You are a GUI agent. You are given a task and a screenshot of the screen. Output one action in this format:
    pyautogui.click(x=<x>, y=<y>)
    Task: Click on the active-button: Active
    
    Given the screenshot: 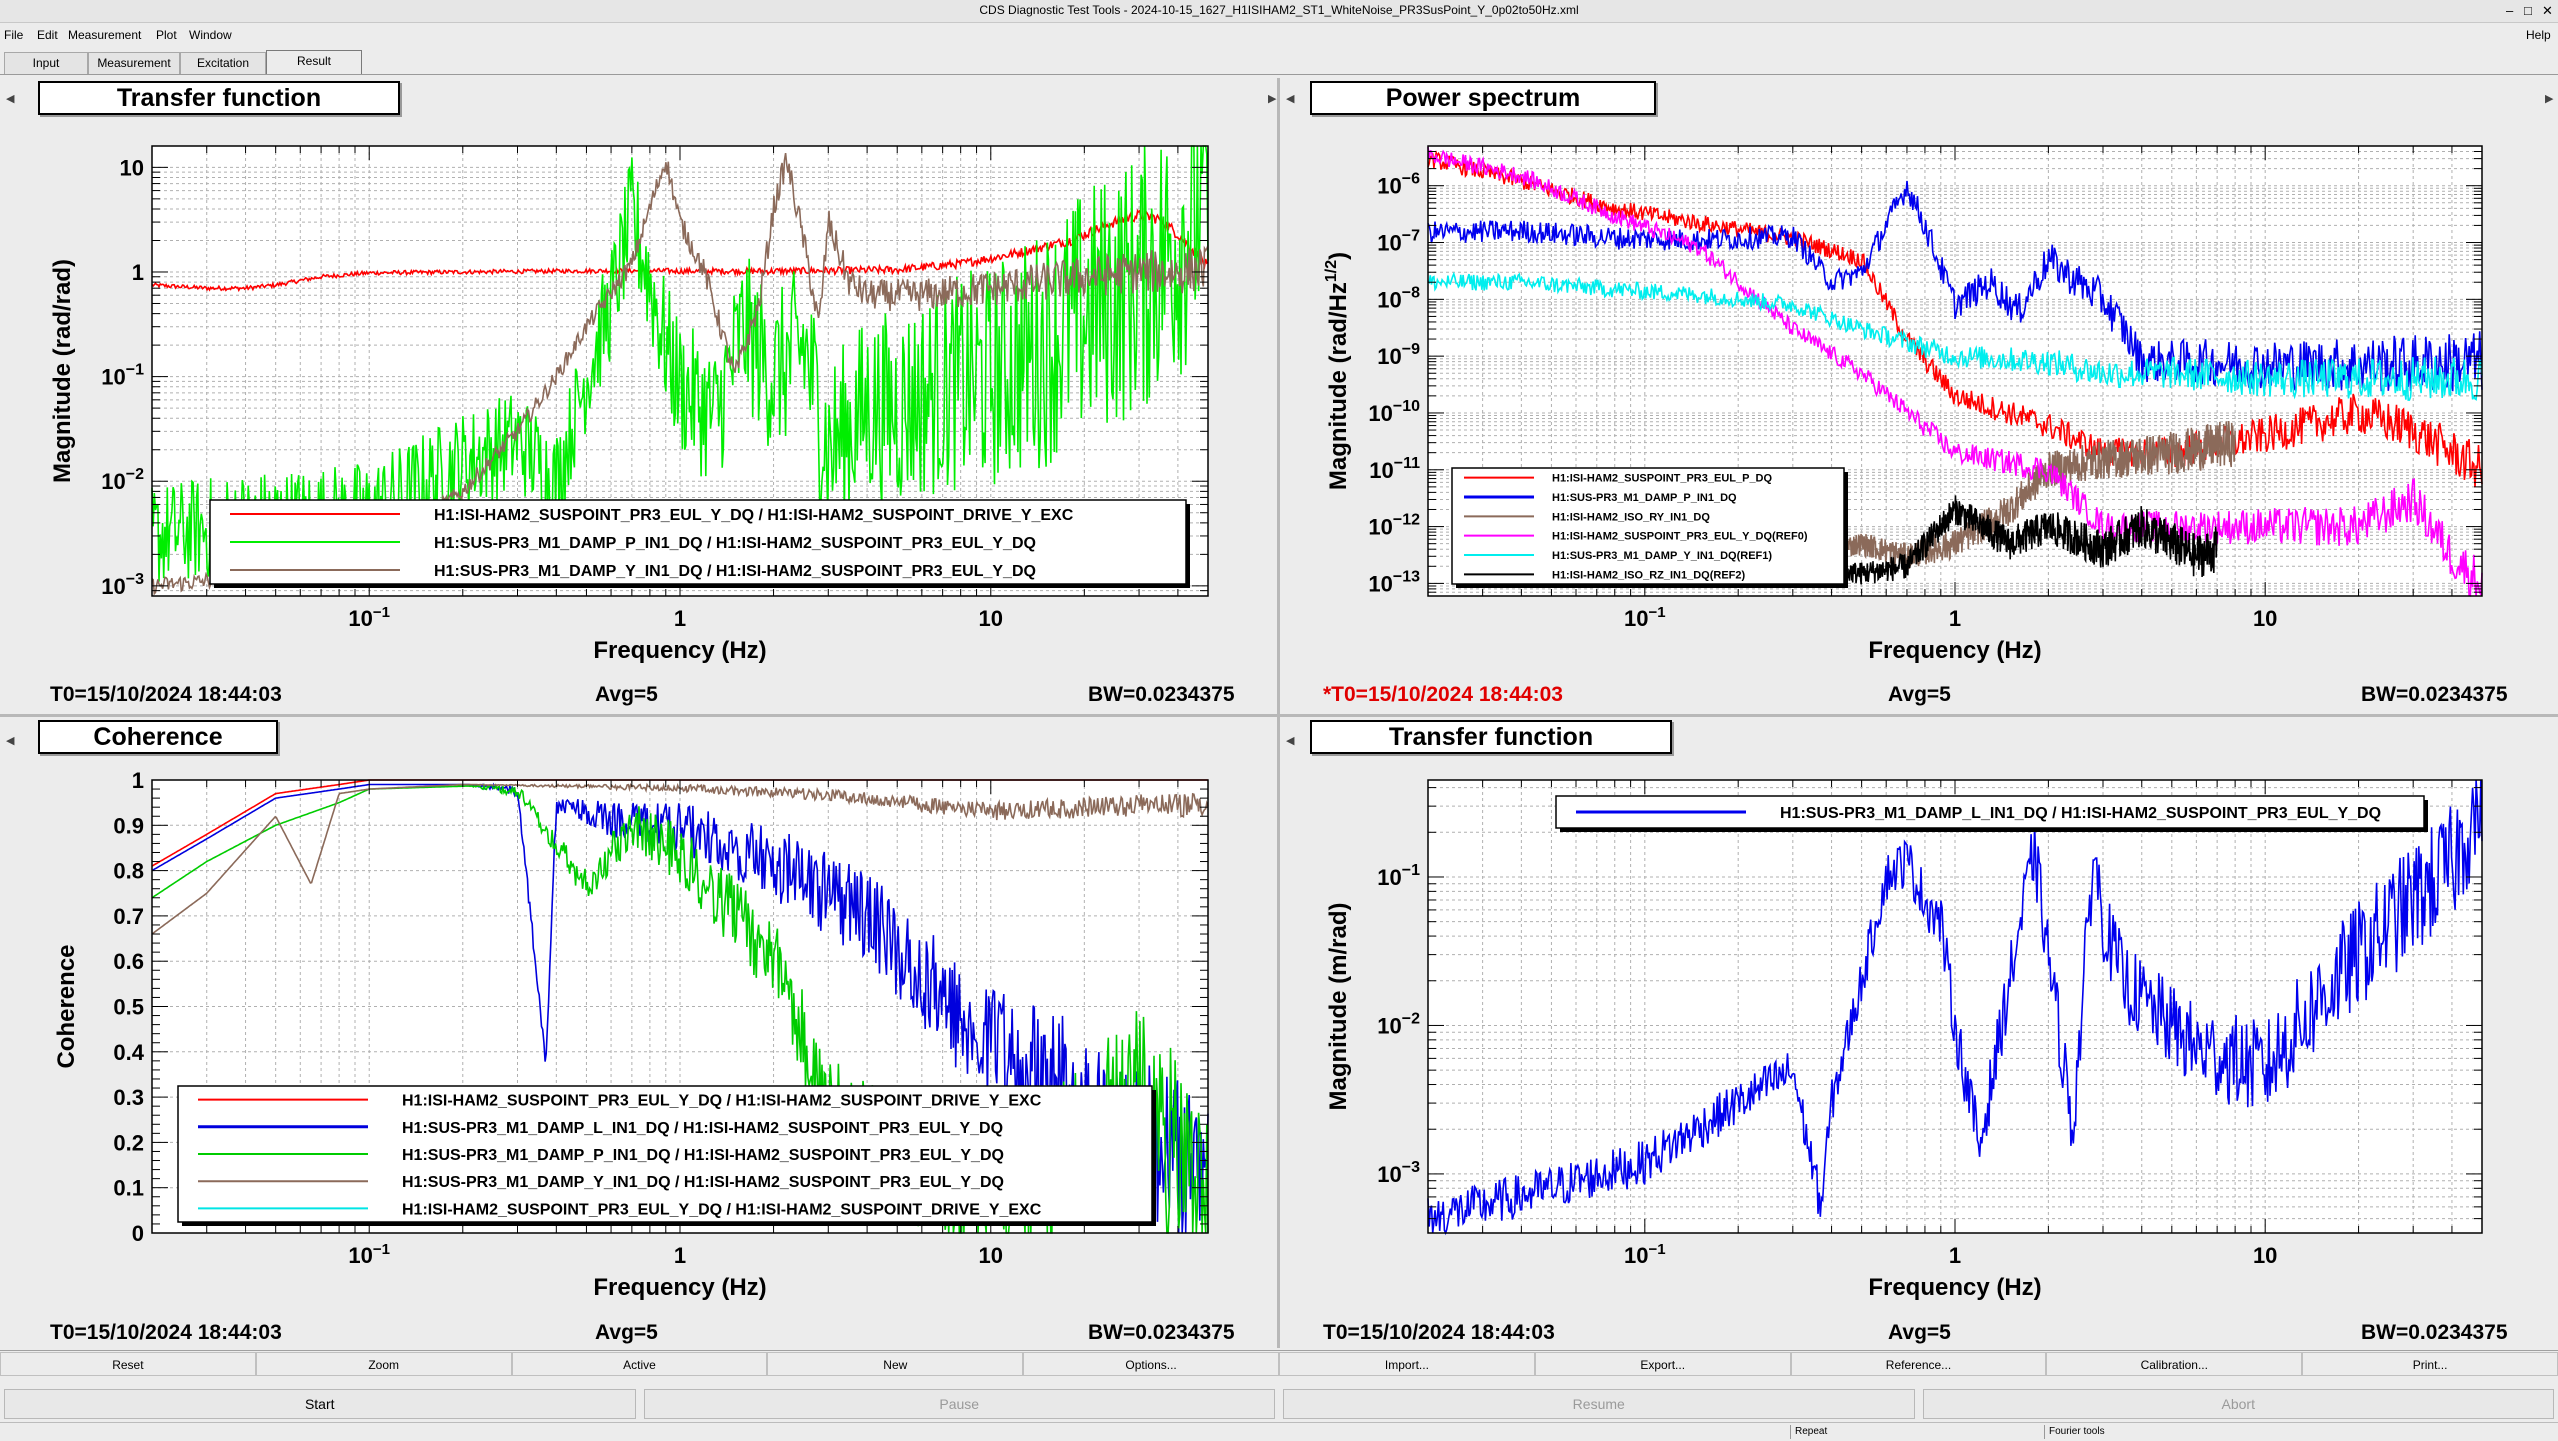 What is the action you would take?
    pyautogui.click(x=639, y=1364)
    